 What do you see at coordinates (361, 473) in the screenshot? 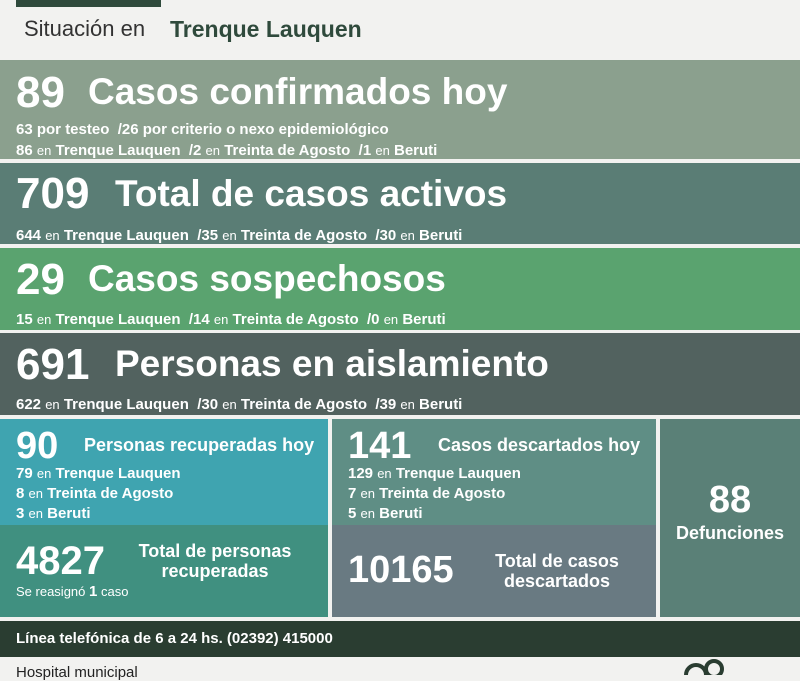
I see `count: 129` at bounding box center [361, 473].